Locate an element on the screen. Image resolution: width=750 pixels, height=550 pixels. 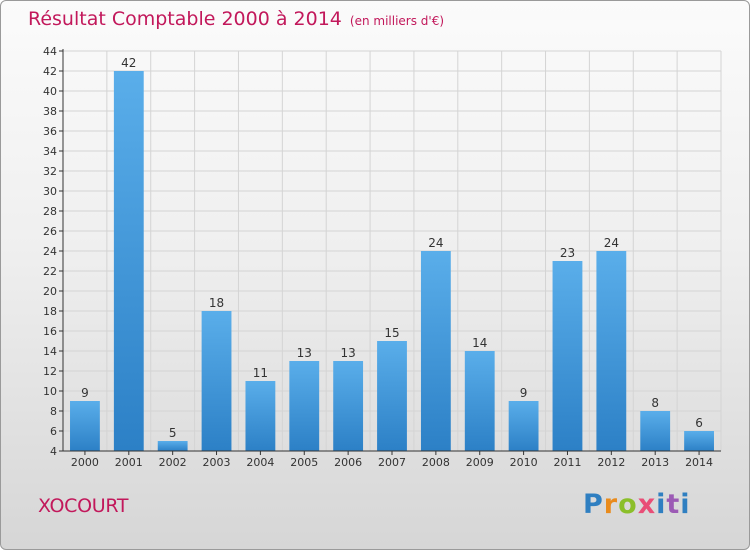
y-tick-label: 38 is located at coordinates (50, 111).